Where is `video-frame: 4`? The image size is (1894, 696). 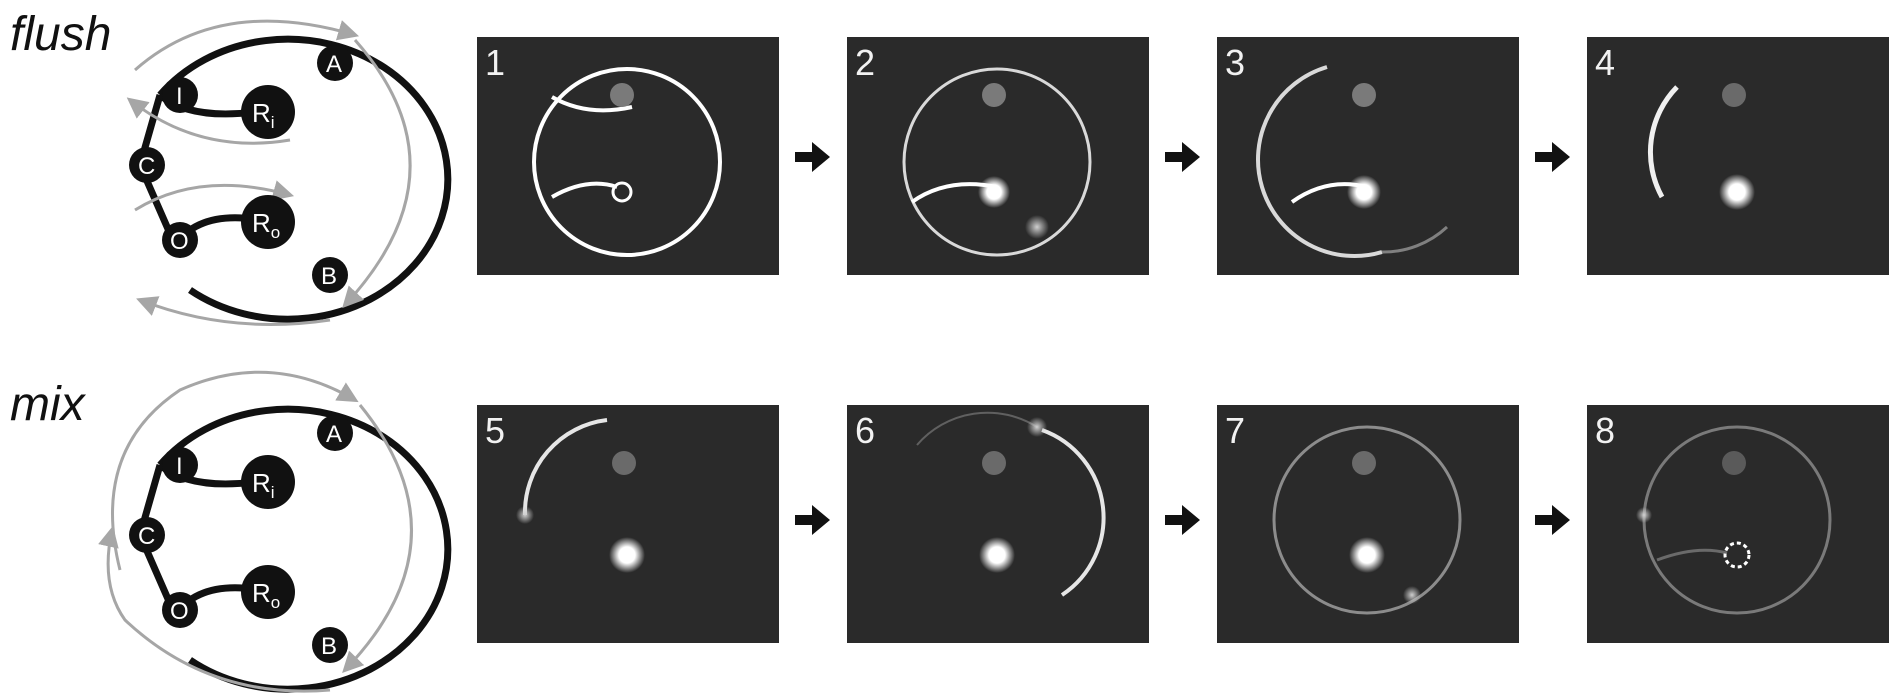 video-frame: 4 is located at coordinates (1738, 156).